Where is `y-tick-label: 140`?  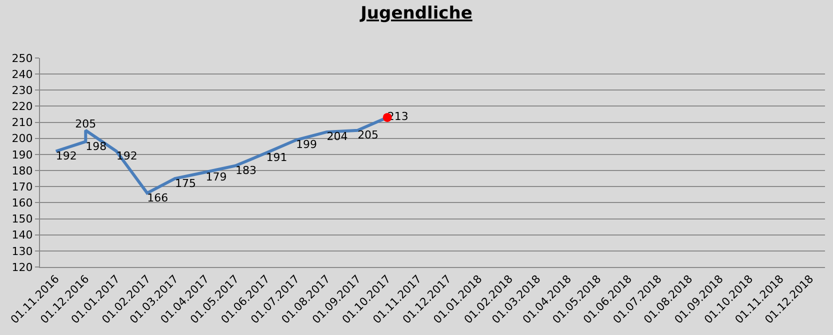
y-tick-label: 140 is located at coordinates (22, 235).